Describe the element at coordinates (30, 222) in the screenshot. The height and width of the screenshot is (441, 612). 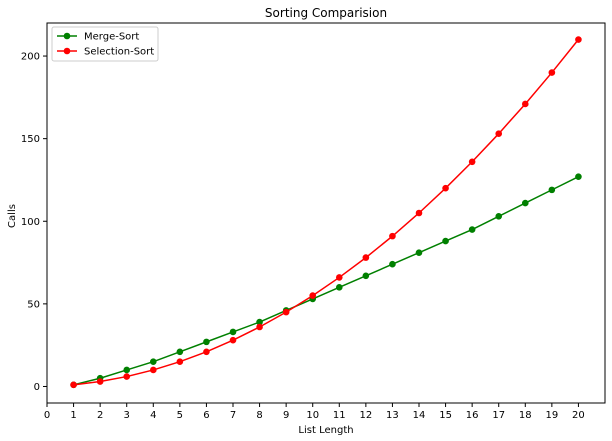
I see `y-tick-label: 100` at that location.